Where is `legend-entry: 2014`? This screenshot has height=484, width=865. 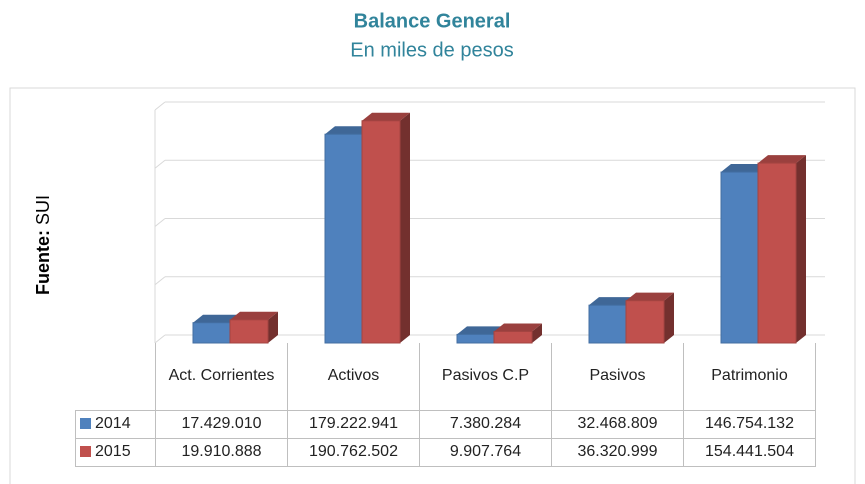 legend-entry: 2014 is located at coordinates (115, 424).